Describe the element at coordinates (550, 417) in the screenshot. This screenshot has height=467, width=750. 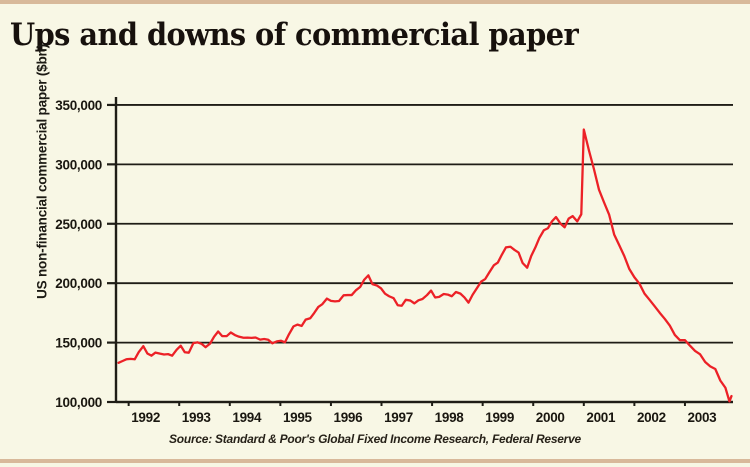
I see `svg-text: 2000` at that location.